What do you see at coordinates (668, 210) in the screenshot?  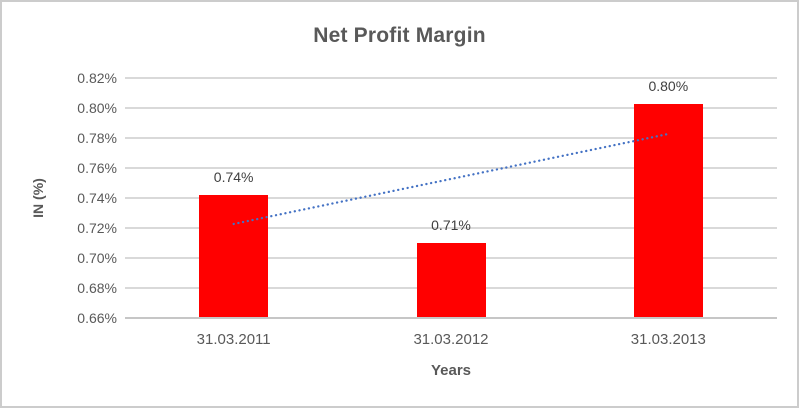 I see `bar-31.03.2013` at bounding box center [668, 210].